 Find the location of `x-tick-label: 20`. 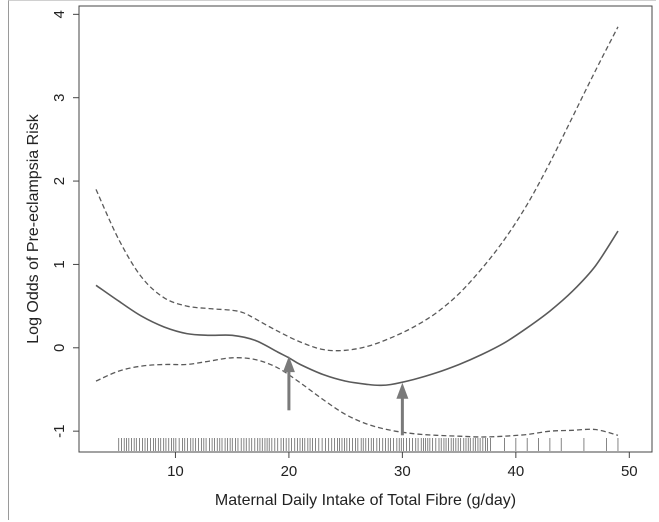

x-tick-label: 20 is located at coordinates (289, 471).